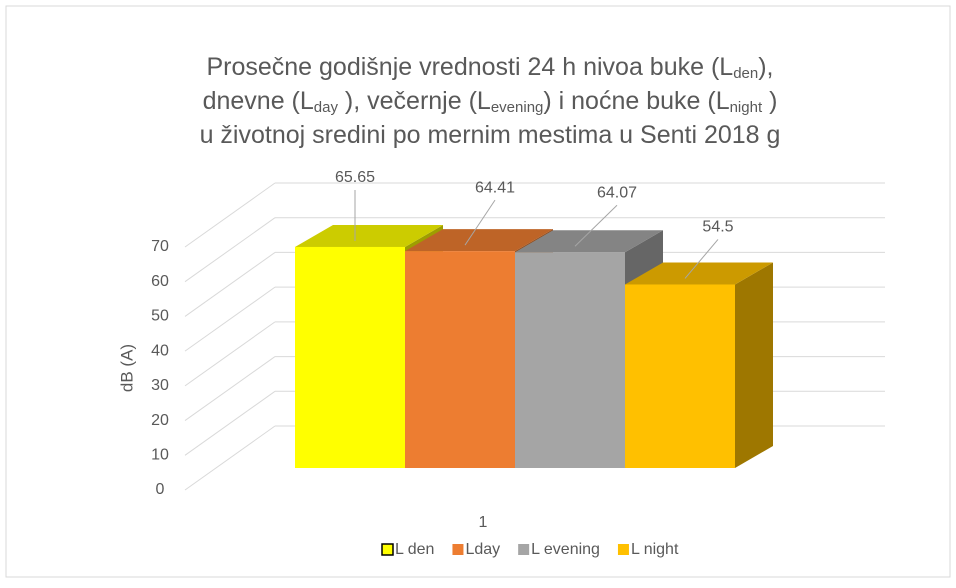 The width and height of the screenshot is (956, 588). Describe the element at coordinates (565, 549) in the screenshot. I see `legend-label: L evening` at that location.